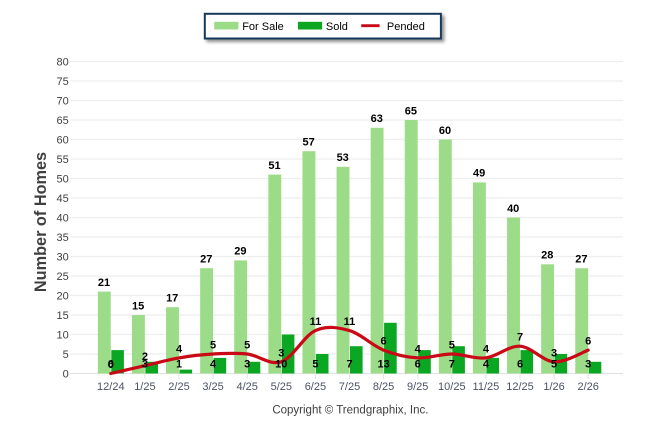 This screenshot has height=439, width=646. What do you see at coordinates (383, 364) in the screenshot?
I see `svg-text: 13` at bounding box center [383, 364].